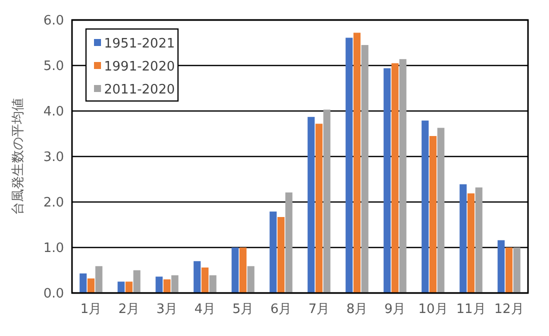 The height and width of the screenshot is (336, 549). Describe the element at coordinates (319, 309) in the screenshot. I see `x-tick-label: 7月` at that location.